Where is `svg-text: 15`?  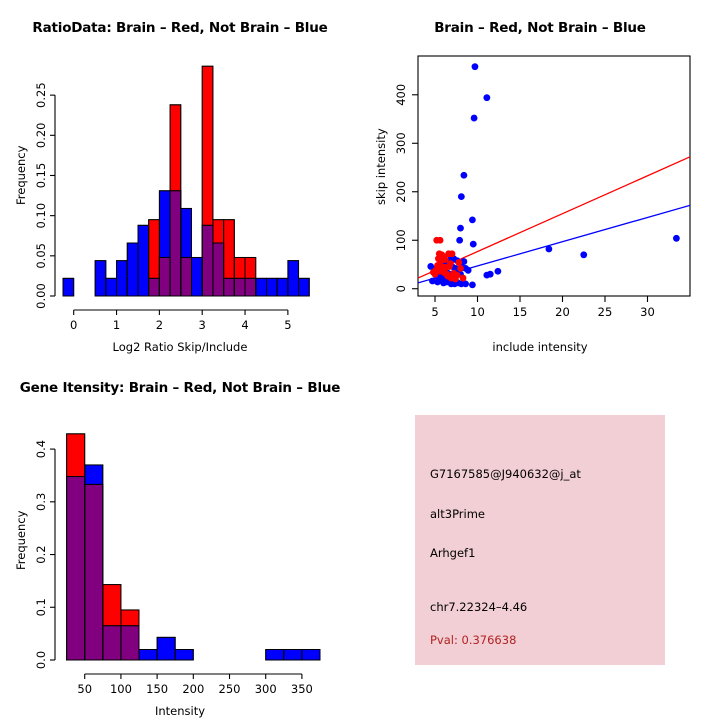 svg-text: 15 is located at coordinates (520, 312).